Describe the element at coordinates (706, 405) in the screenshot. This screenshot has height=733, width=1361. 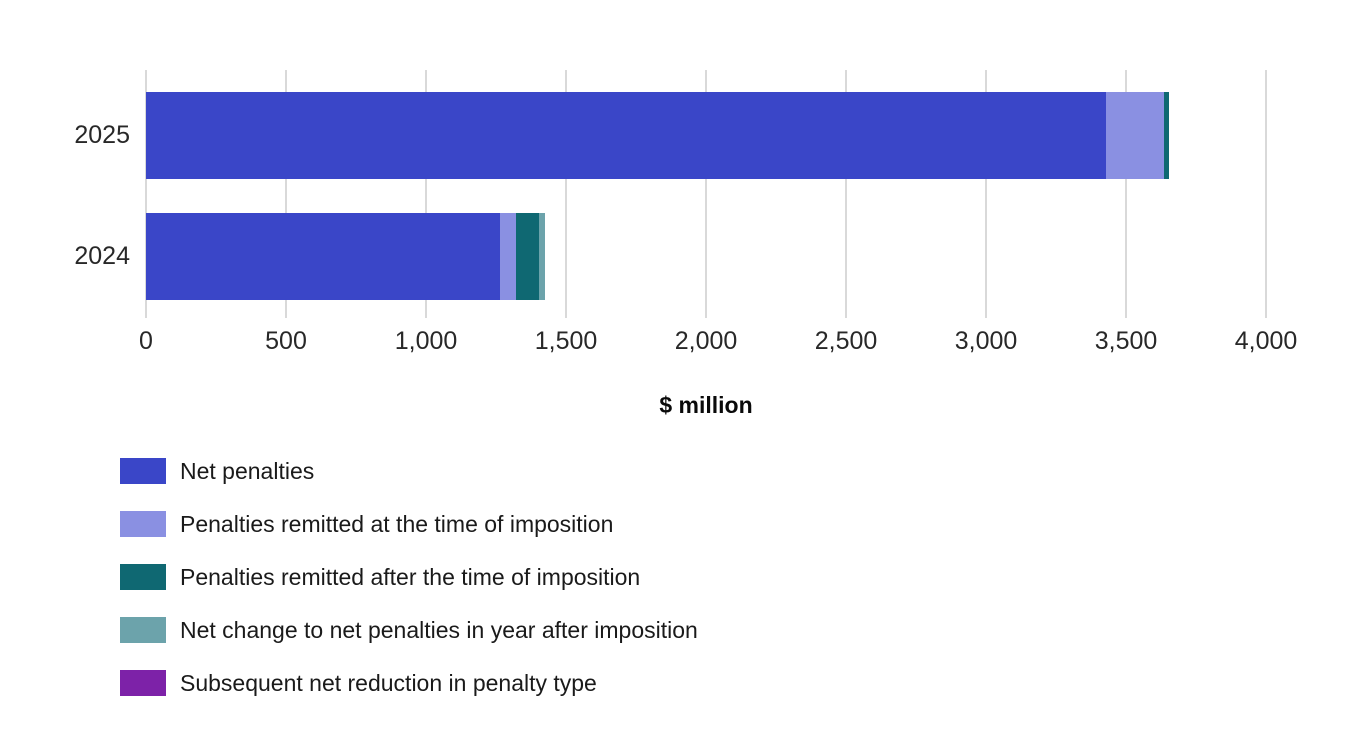
I see `x-axis-title: $ million` at that location.